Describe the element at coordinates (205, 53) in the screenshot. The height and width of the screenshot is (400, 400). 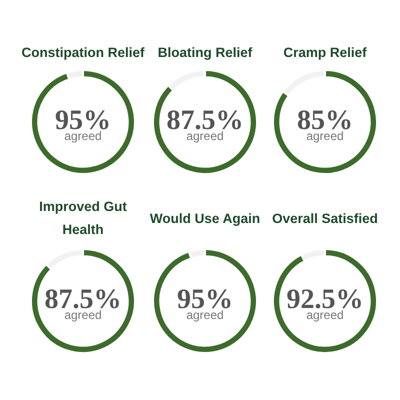
I see `chart-title: Bloating Relief` at that location.